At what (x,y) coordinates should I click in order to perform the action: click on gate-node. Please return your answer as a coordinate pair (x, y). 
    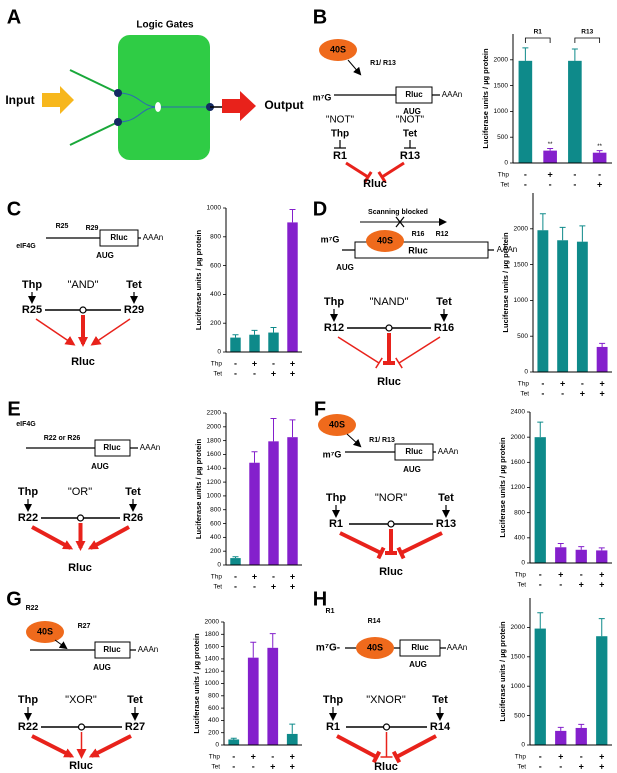
    Looking at the image, I should click on (389, 328).